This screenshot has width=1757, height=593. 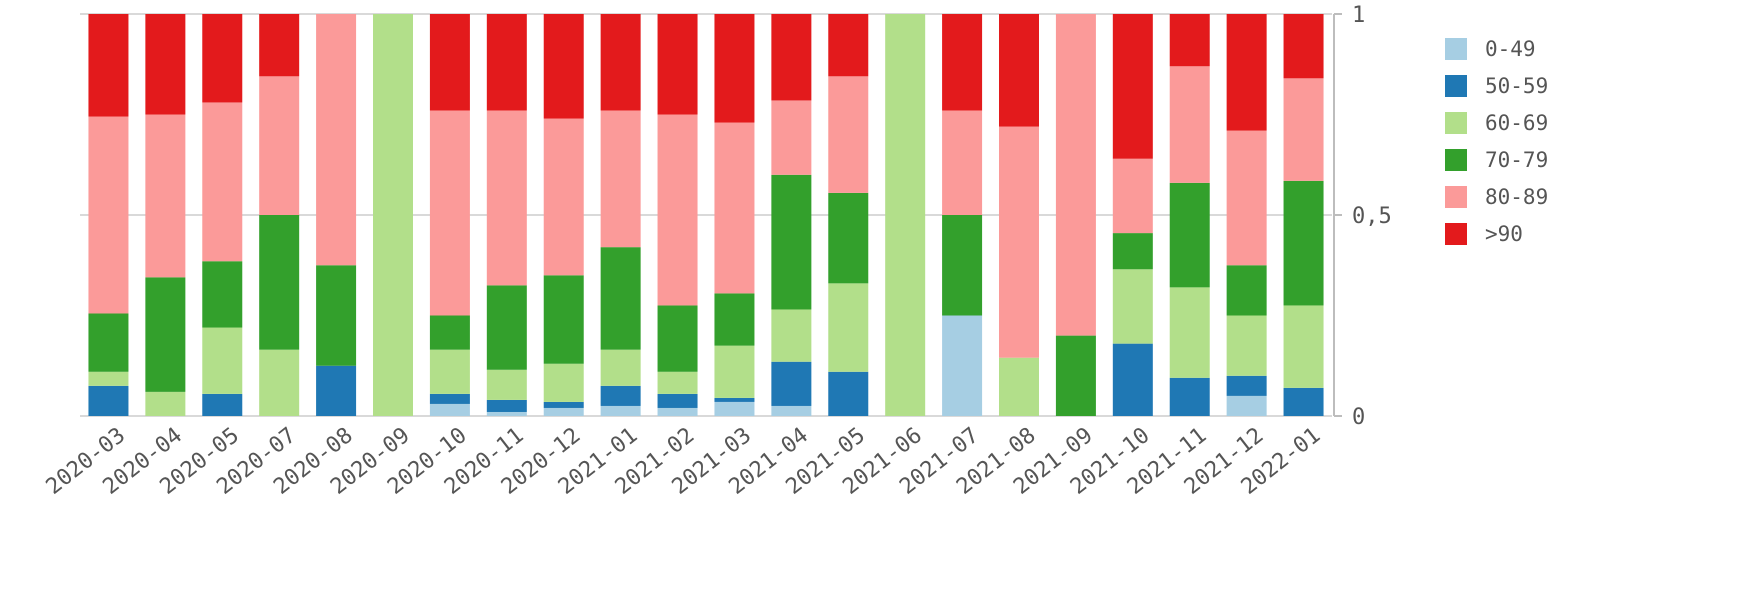 What do you see at coordinates (1516, 160) in the screenshot?
I see `legend-label: 70-79` at bounding box center [1516, 160].